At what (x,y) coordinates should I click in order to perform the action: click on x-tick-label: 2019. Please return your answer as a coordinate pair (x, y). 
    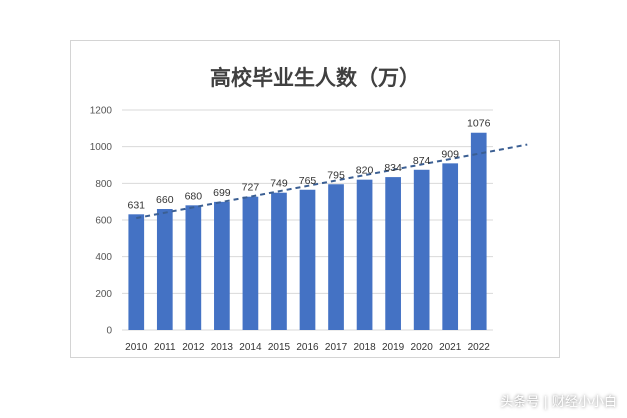
    Looking at the image, I should click on (393, 347).